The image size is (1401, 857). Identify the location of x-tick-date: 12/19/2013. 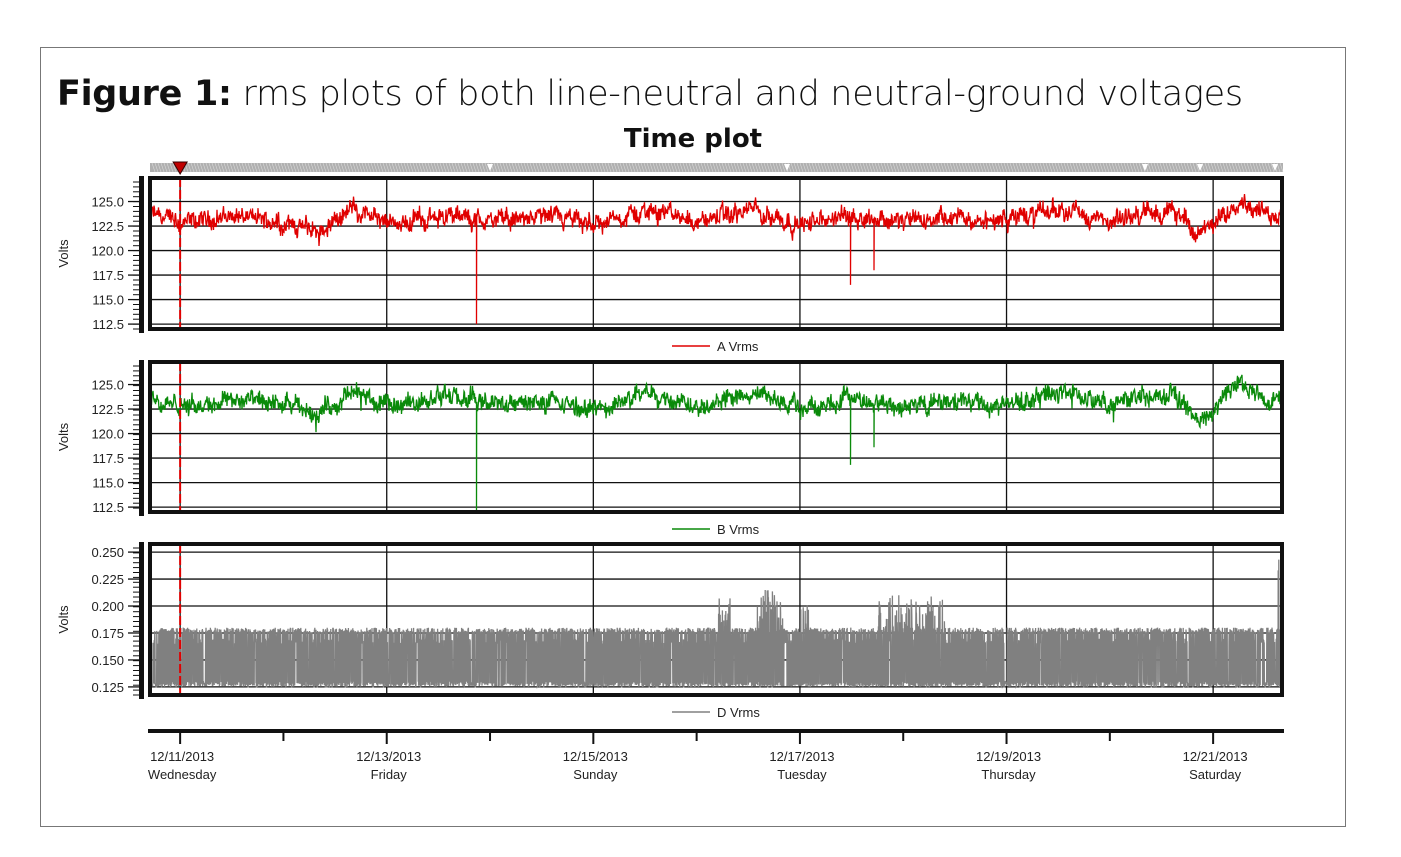
(1008, 756).